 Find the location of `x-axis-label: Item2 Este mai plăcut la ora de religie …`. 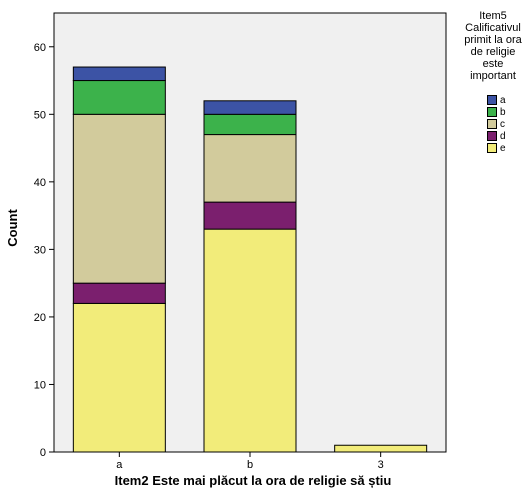

x-axis-label: Item2 Este mai plăcut la ora de religie … is located at coordinates (253, 480).